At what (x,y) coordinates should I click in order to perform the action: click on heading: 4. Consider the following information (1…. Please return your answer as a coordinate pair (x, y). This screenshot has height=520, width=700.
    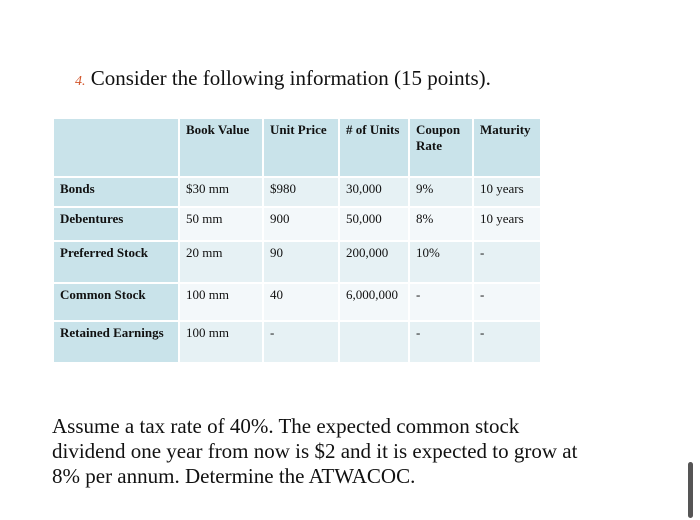
    Looking at the image, I should click on (283, 78).